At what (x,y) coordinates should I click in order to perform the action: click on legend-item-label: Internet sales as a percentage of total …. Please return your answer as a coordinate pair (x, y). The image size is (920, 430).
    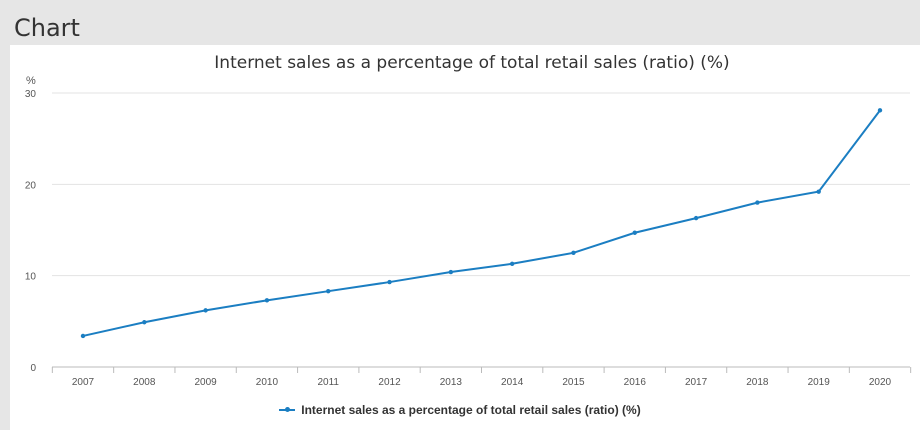
    Looking at the image, I should click on (471, 410).